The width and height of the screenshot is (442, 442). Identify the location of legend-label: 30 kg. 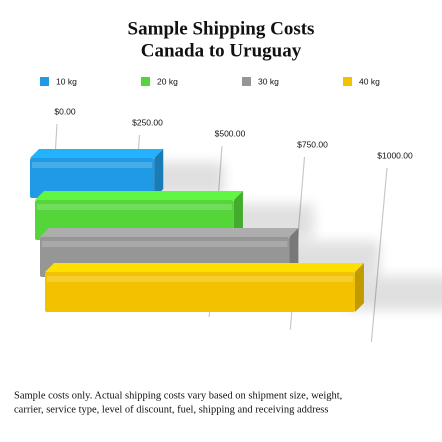
(268, 81).